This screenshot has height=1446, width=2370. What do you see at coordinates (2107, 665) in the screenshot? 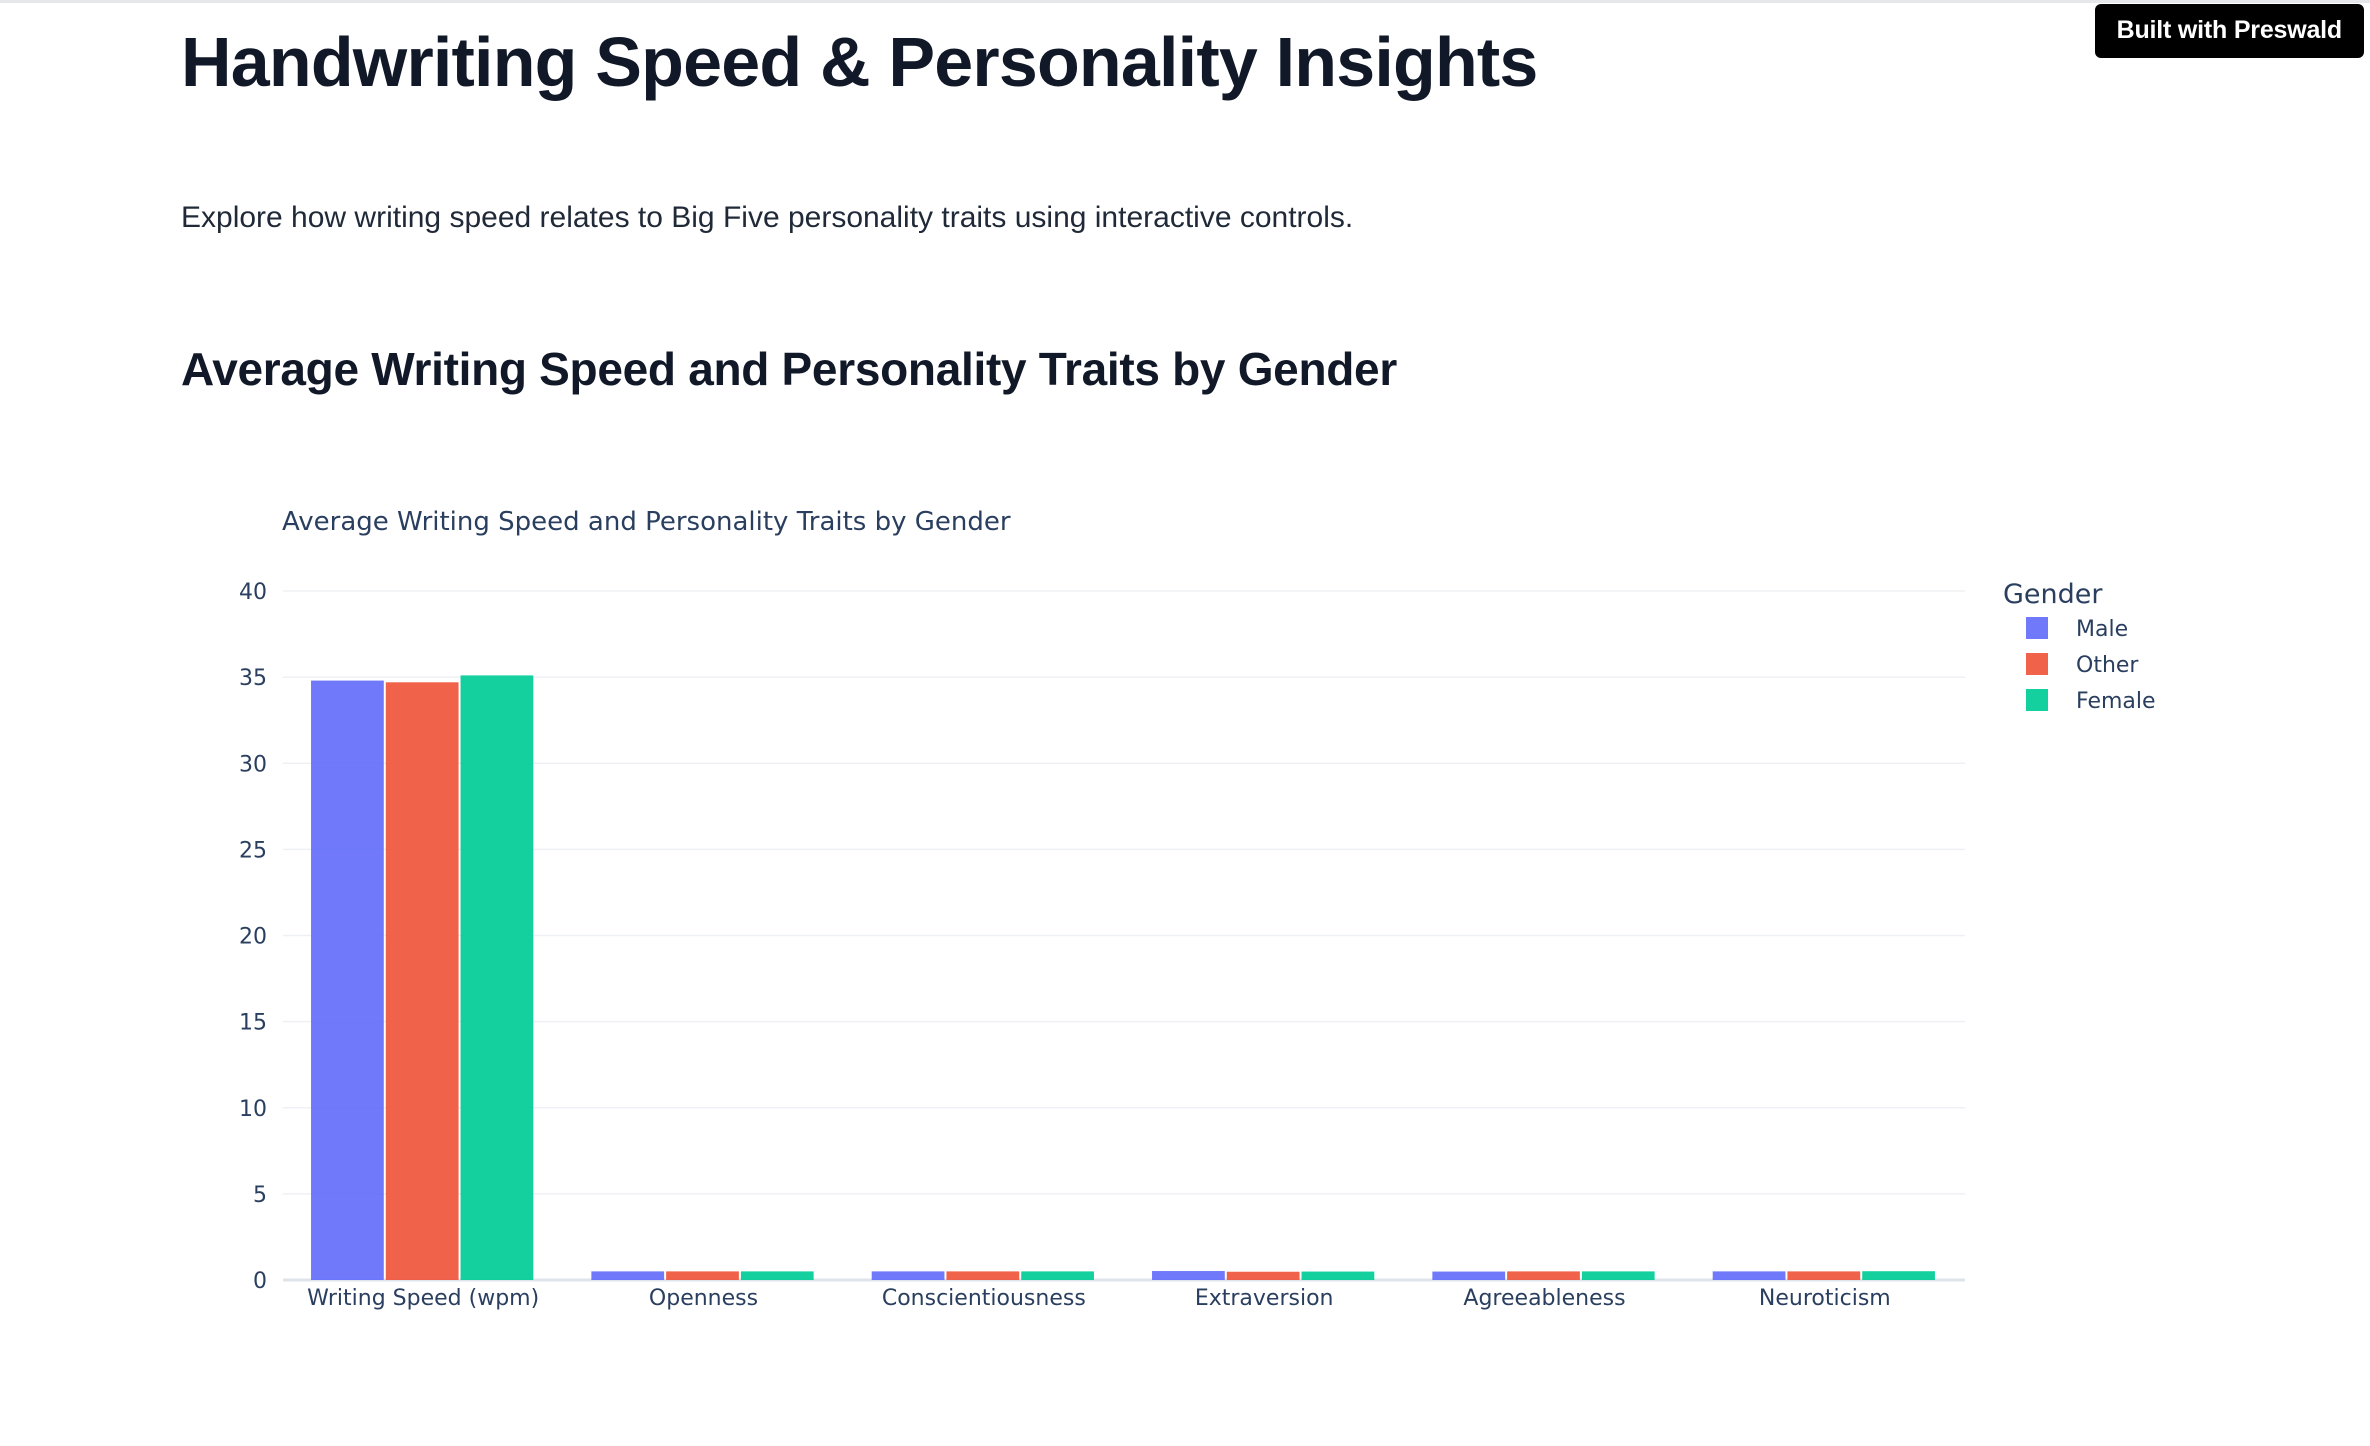
I see `legend-label-other: Other` at bounding box center [2107, 665].